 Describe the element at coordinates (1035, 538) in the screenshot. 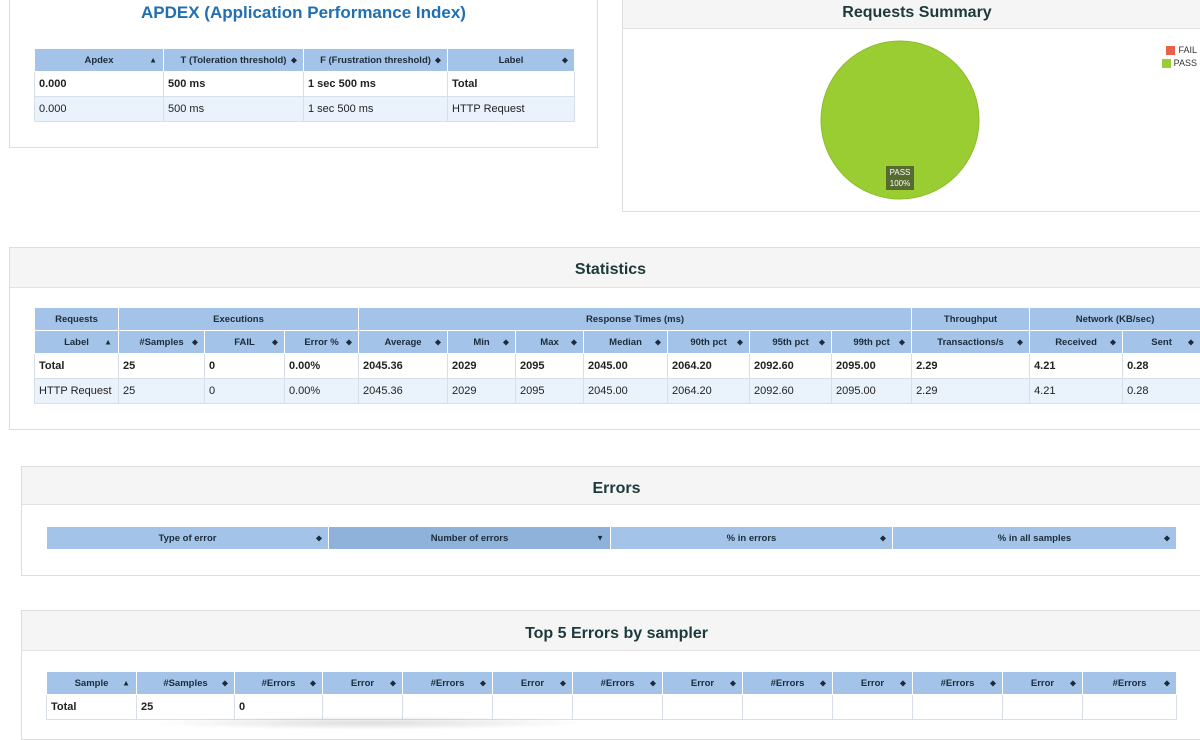

I see `column-header-in-all-samples: % in all samples◆` at that location.